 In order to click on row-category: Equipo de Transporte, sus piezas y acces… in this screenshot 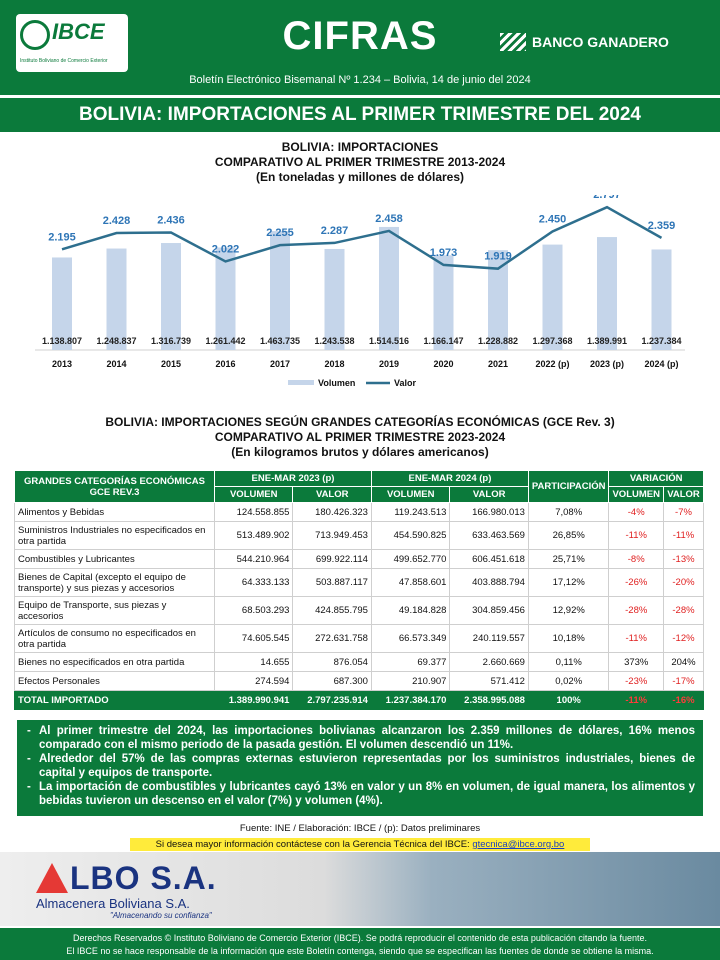, I will do `click(114, 610)`.